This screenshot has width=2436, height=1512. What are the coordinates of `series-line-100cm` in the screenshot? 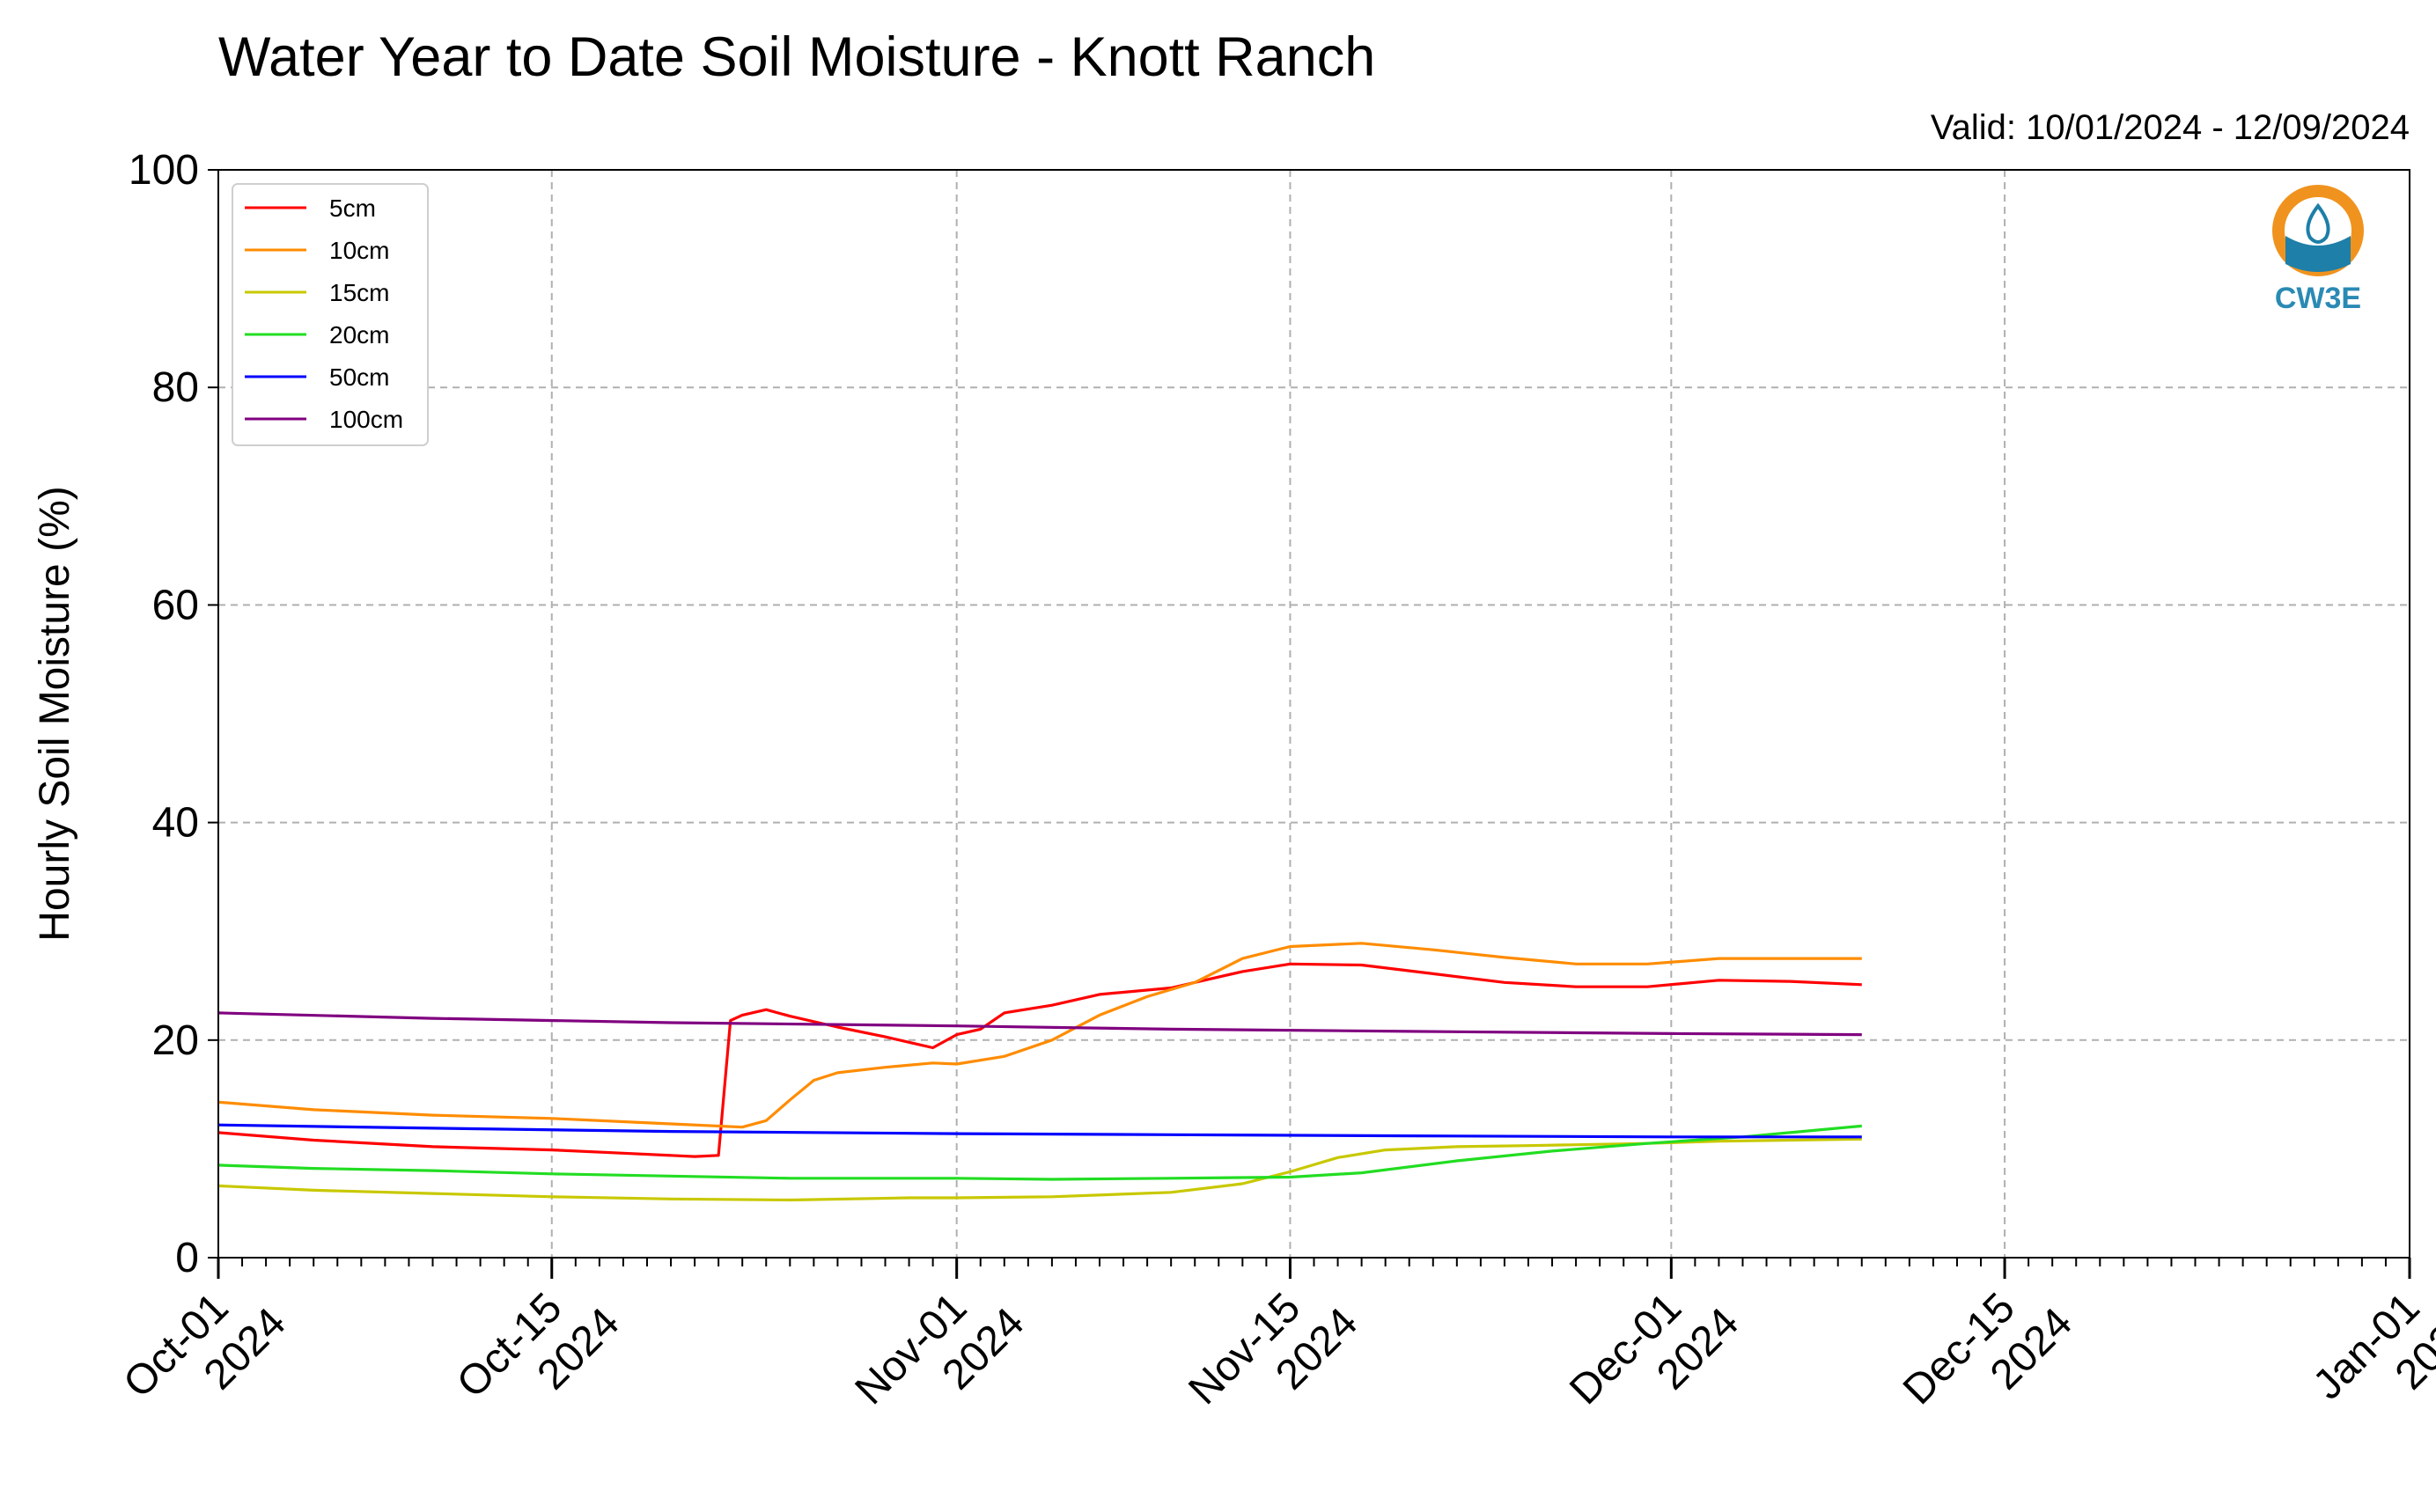 It's located at (1039, 1024).